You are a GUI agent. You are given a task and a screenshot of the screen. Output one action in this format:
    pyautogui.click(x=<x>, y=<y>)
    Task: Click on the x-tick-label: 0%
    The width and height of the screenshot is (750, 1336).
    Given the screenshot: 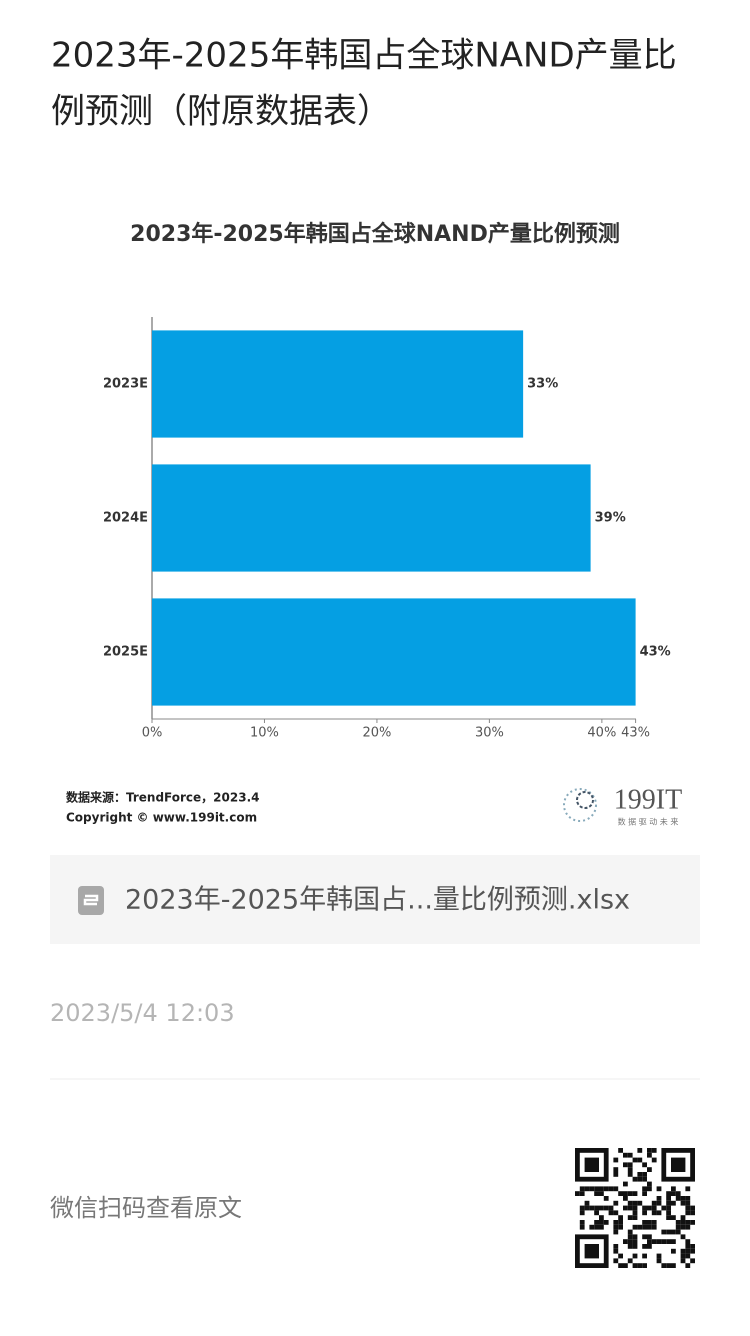 What is the action you would take?
    pyautogui.click(x=152, y=733)
    